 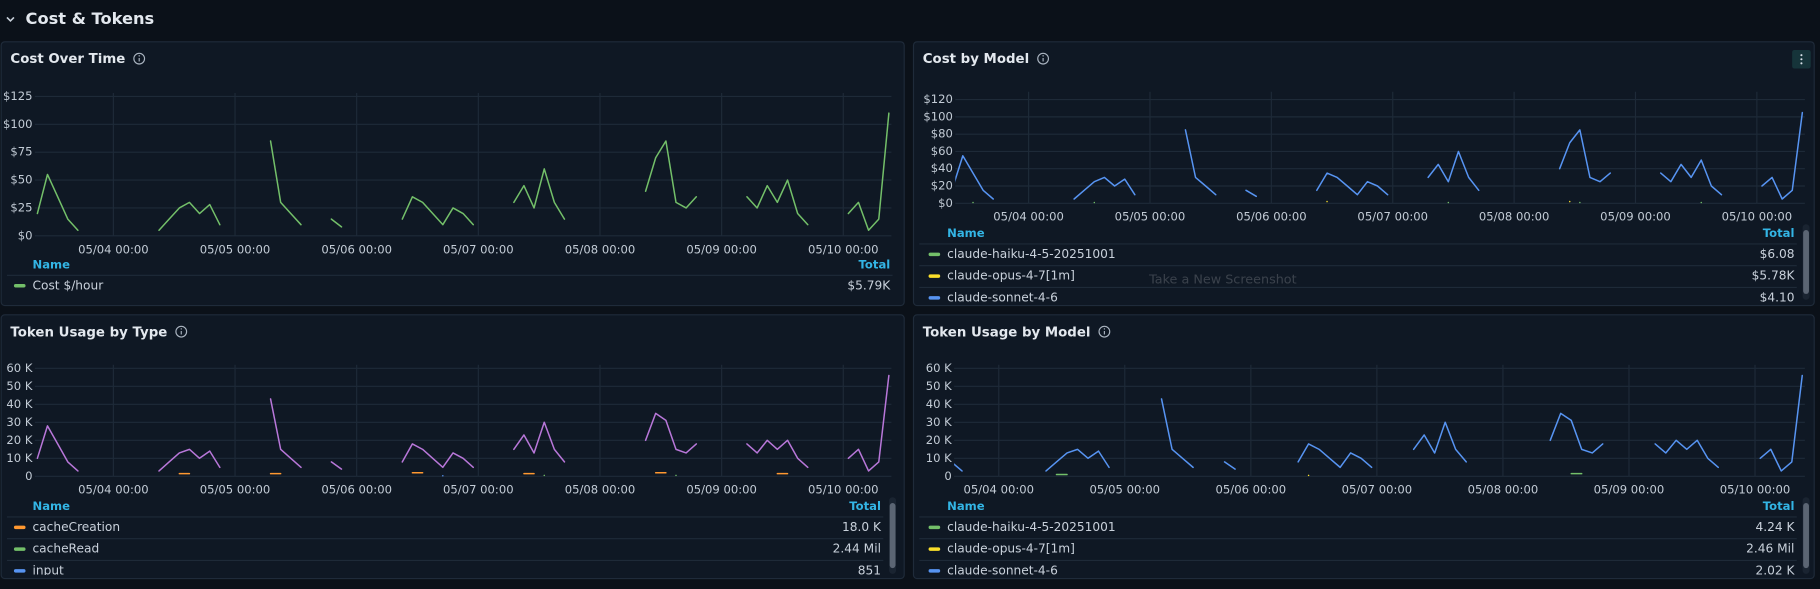 I want to click on legend-table: Name Total Cost $/hour $5.79K, so click(x=449, y=274).